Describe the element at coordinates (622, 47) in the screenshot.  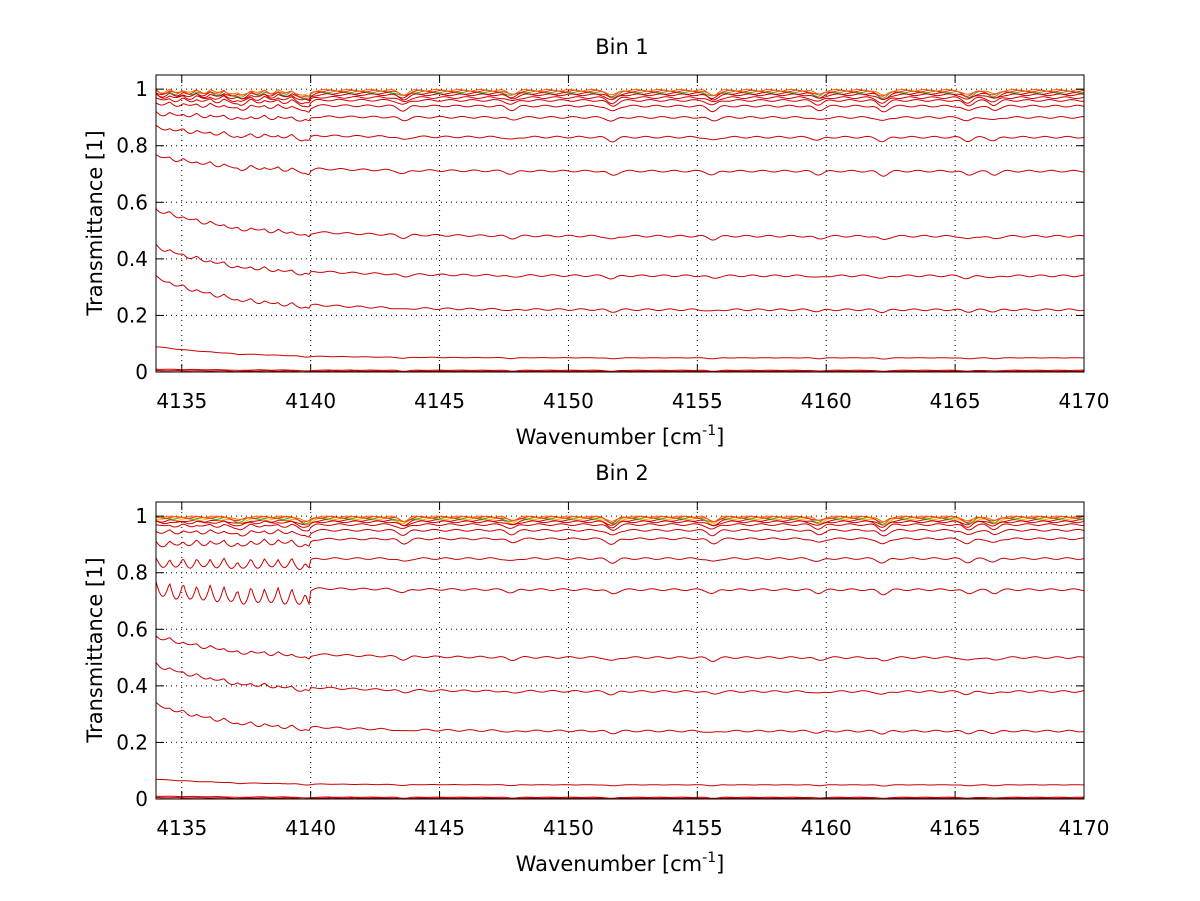
I see `bin-1-title: Bin 1` at that location.